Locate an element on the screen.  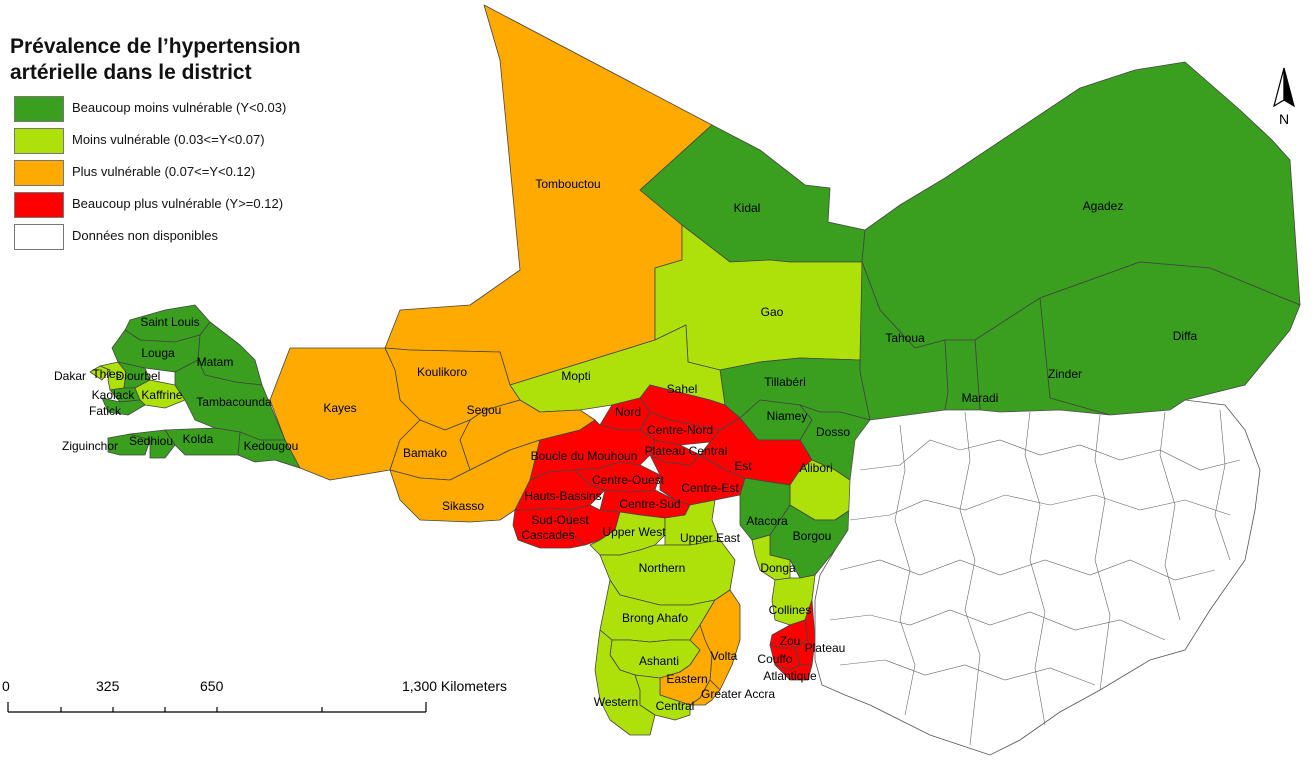
region-label: Diourbel is located at coordinates (138, 376).